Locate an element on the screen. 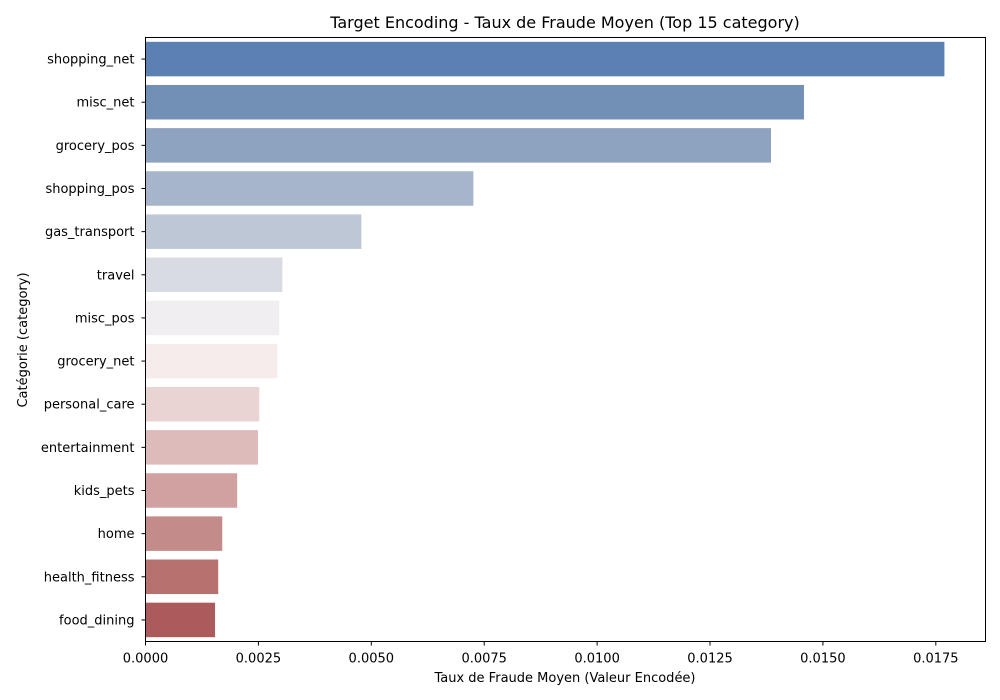  bar-personal_care is located at coordinates (202, 404).